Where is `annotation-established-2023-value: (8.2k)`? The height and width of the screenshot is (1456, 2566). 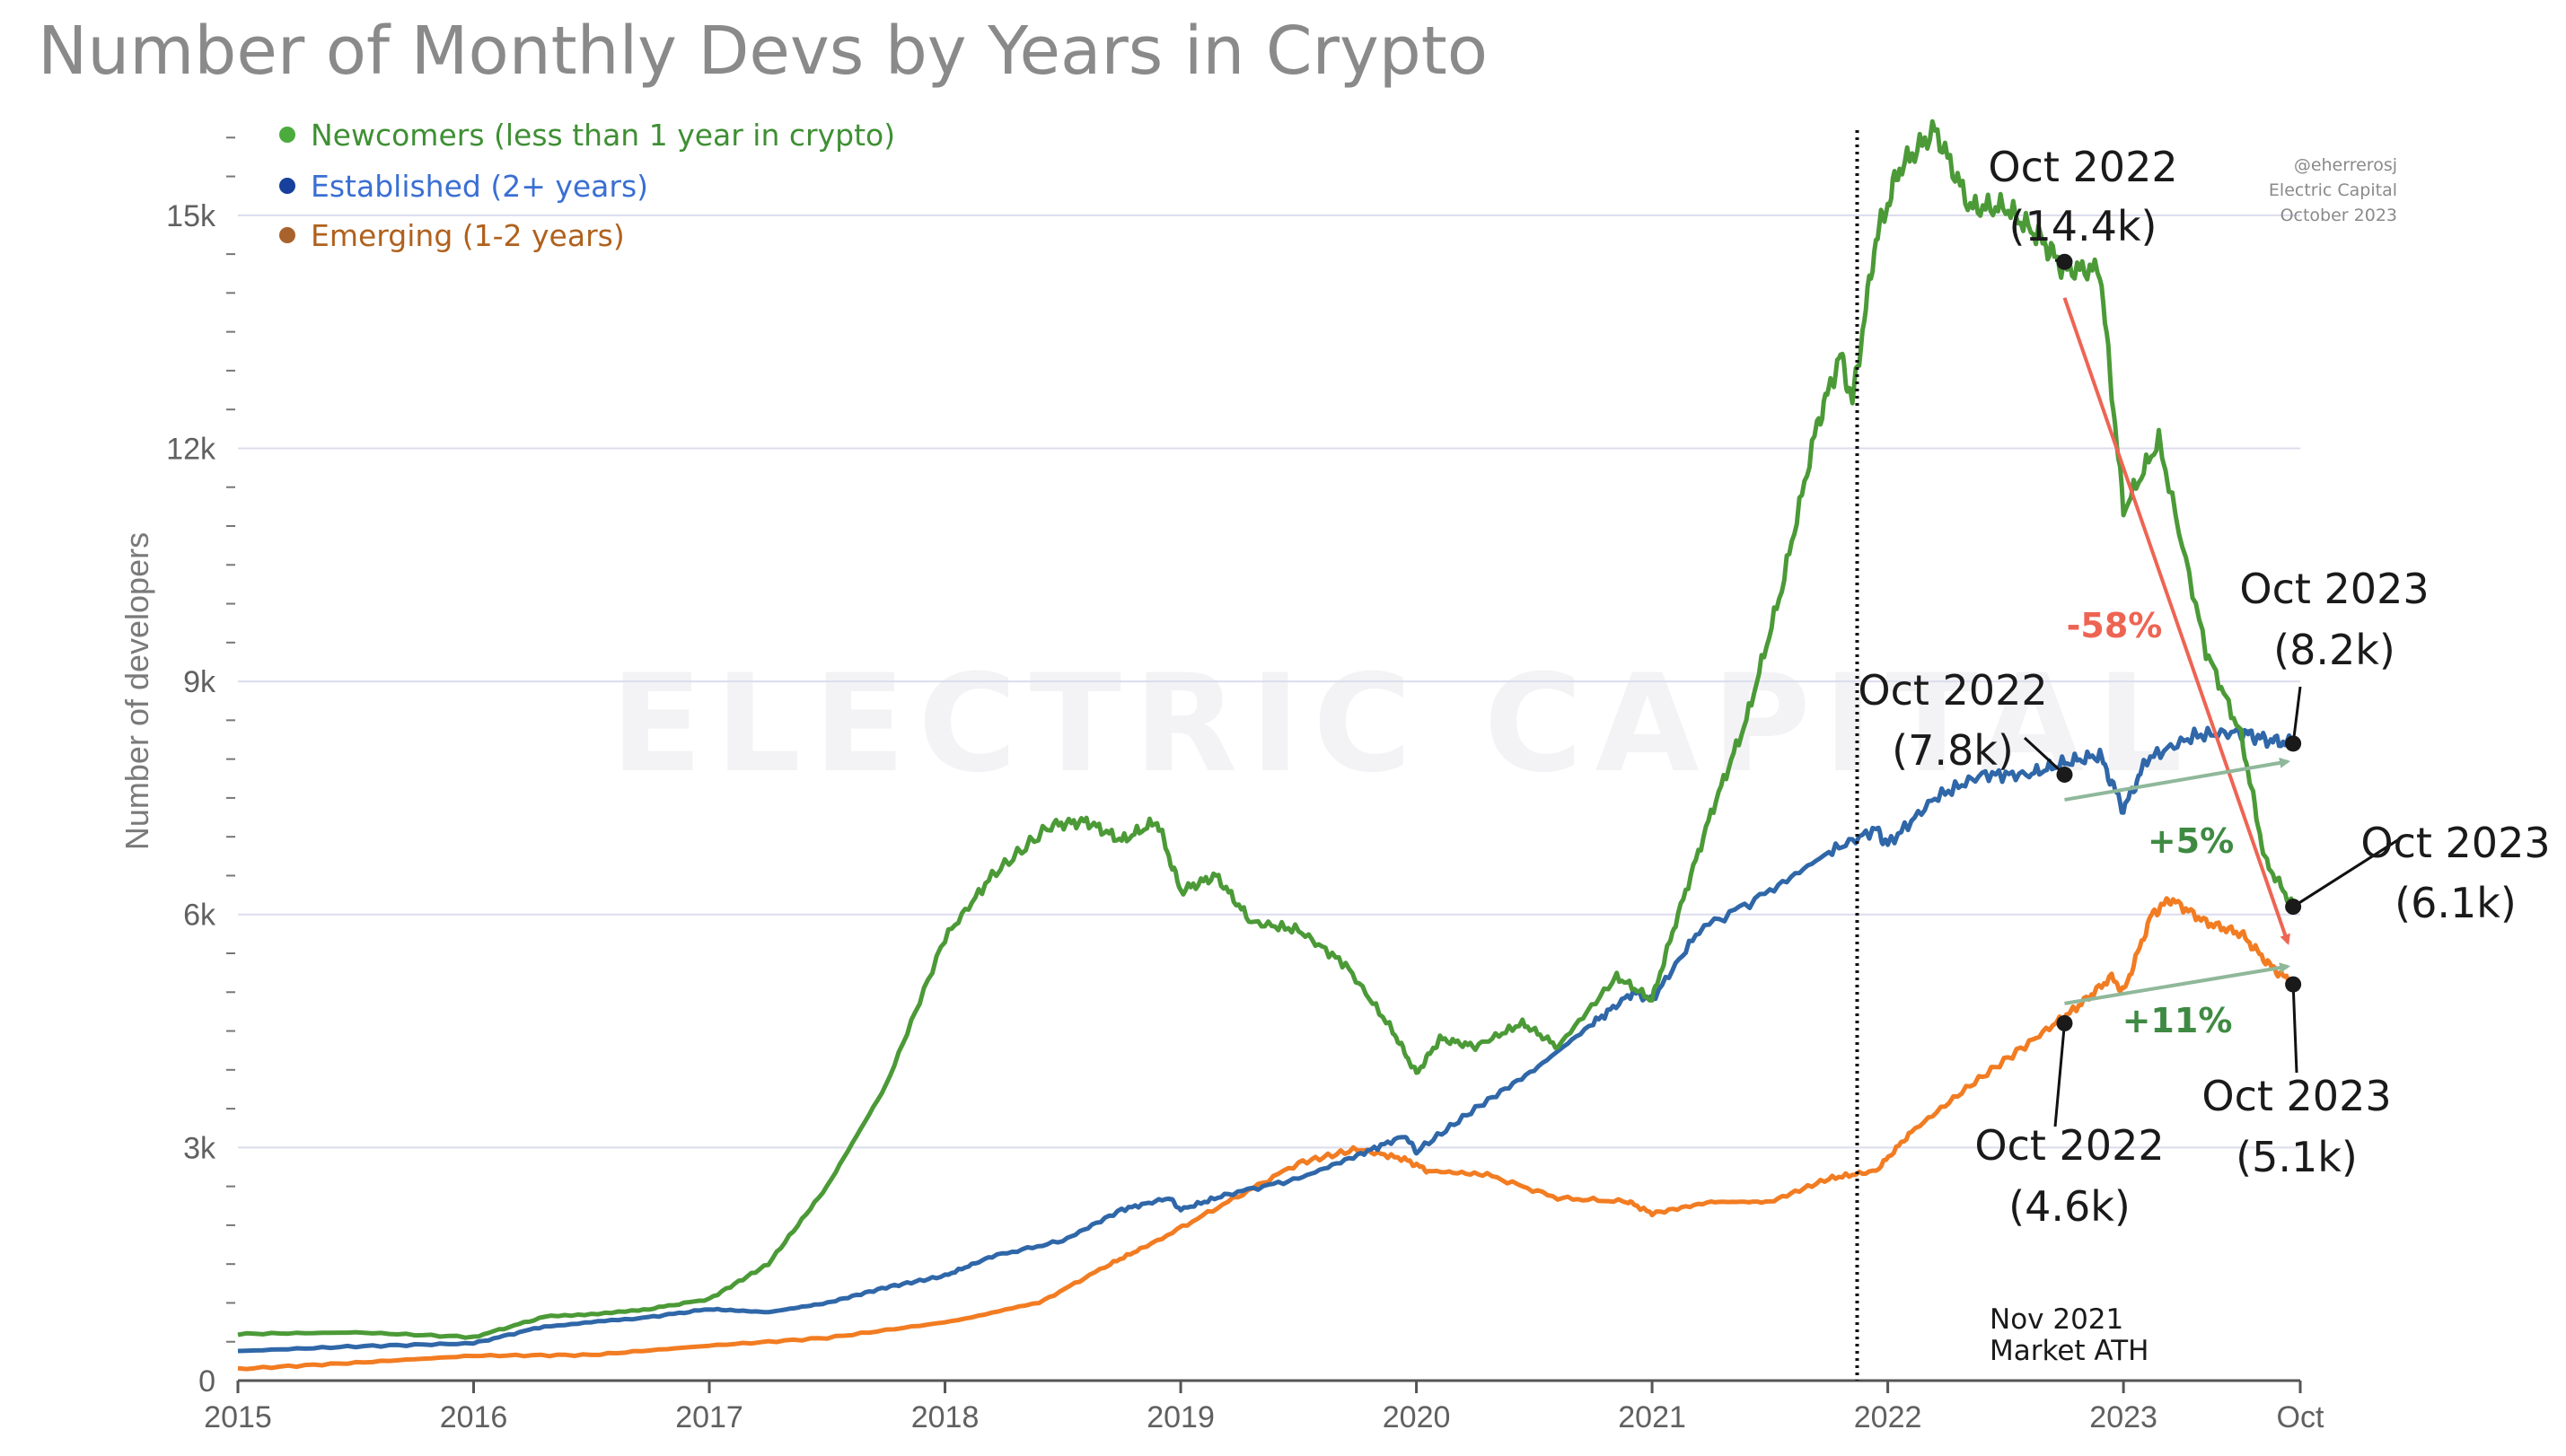 annotation-established-2023-value: (8.2k) is located at coordinates (2334, 650).